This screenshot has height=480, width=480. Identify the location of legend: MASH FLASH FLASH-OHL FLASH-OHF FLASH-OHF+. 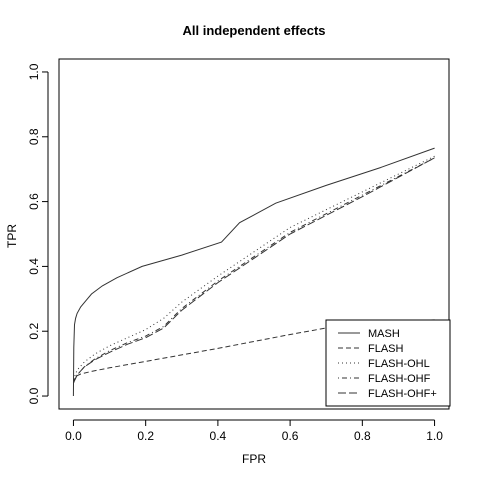
(388, 363).